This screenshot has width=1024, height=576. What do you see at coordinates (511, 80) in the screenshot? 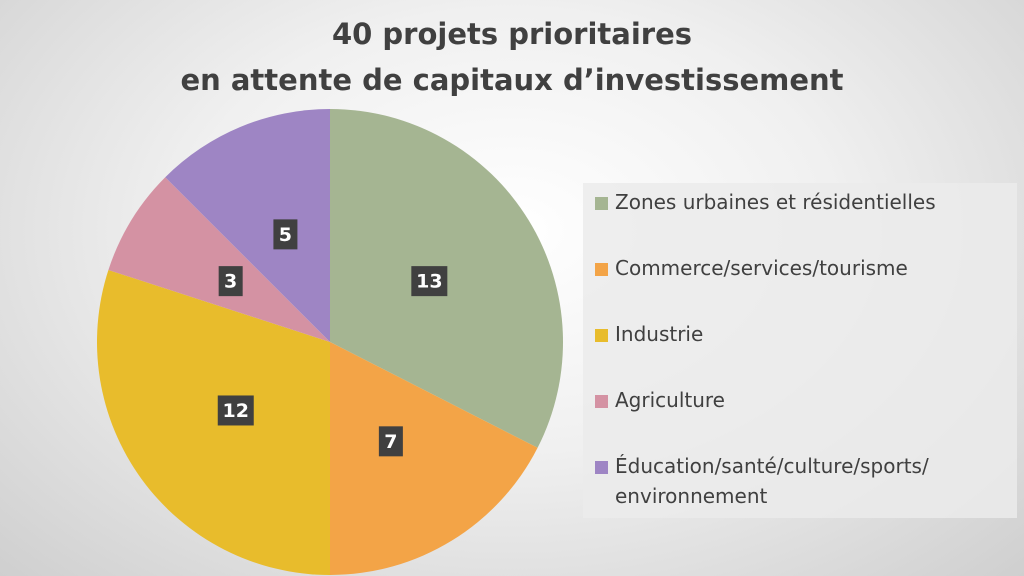
I see `chart-title: en attente de capitaux d’investissement` at bounding box center [511, 80].